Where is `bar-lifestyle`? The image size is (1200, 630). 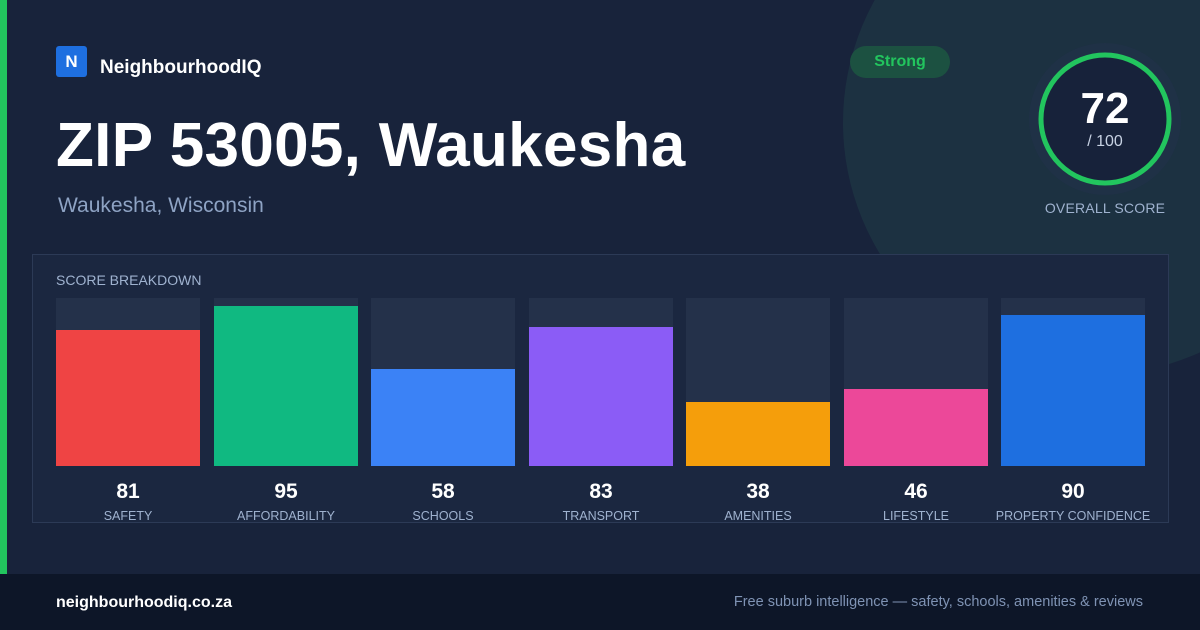
bar-lifestyle is located at coordinates (916, 427).